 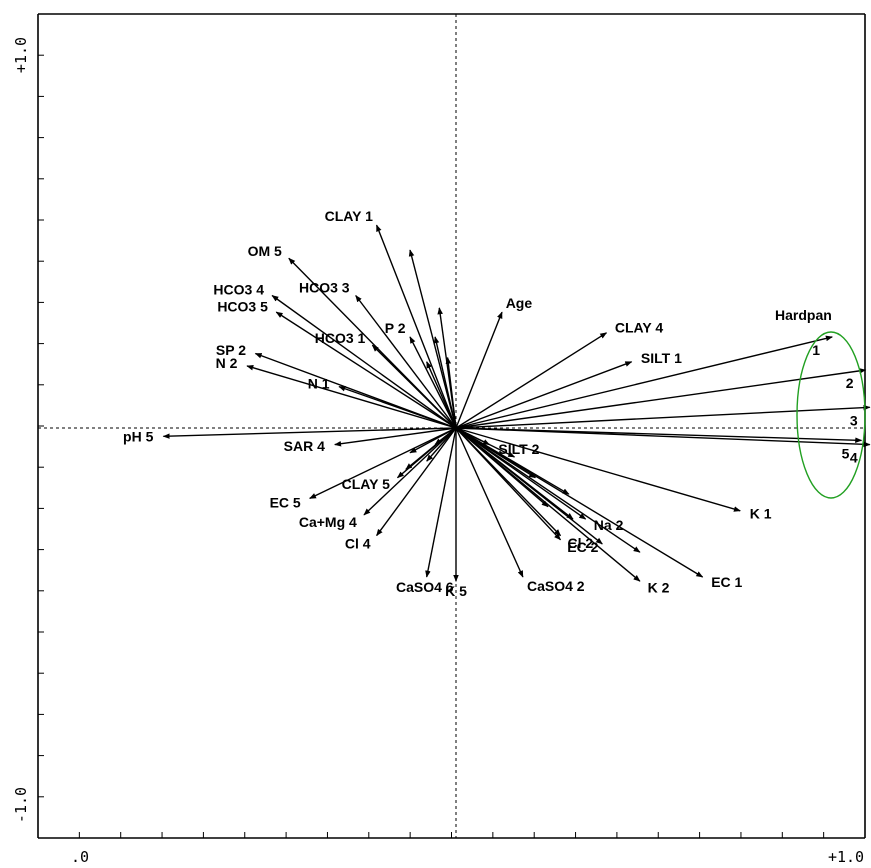 What do you see at coordinates (340, 338) in the screenshot?
I see `vector-label-hco3-1: HCO3 1` at bounding box center [340, 338].